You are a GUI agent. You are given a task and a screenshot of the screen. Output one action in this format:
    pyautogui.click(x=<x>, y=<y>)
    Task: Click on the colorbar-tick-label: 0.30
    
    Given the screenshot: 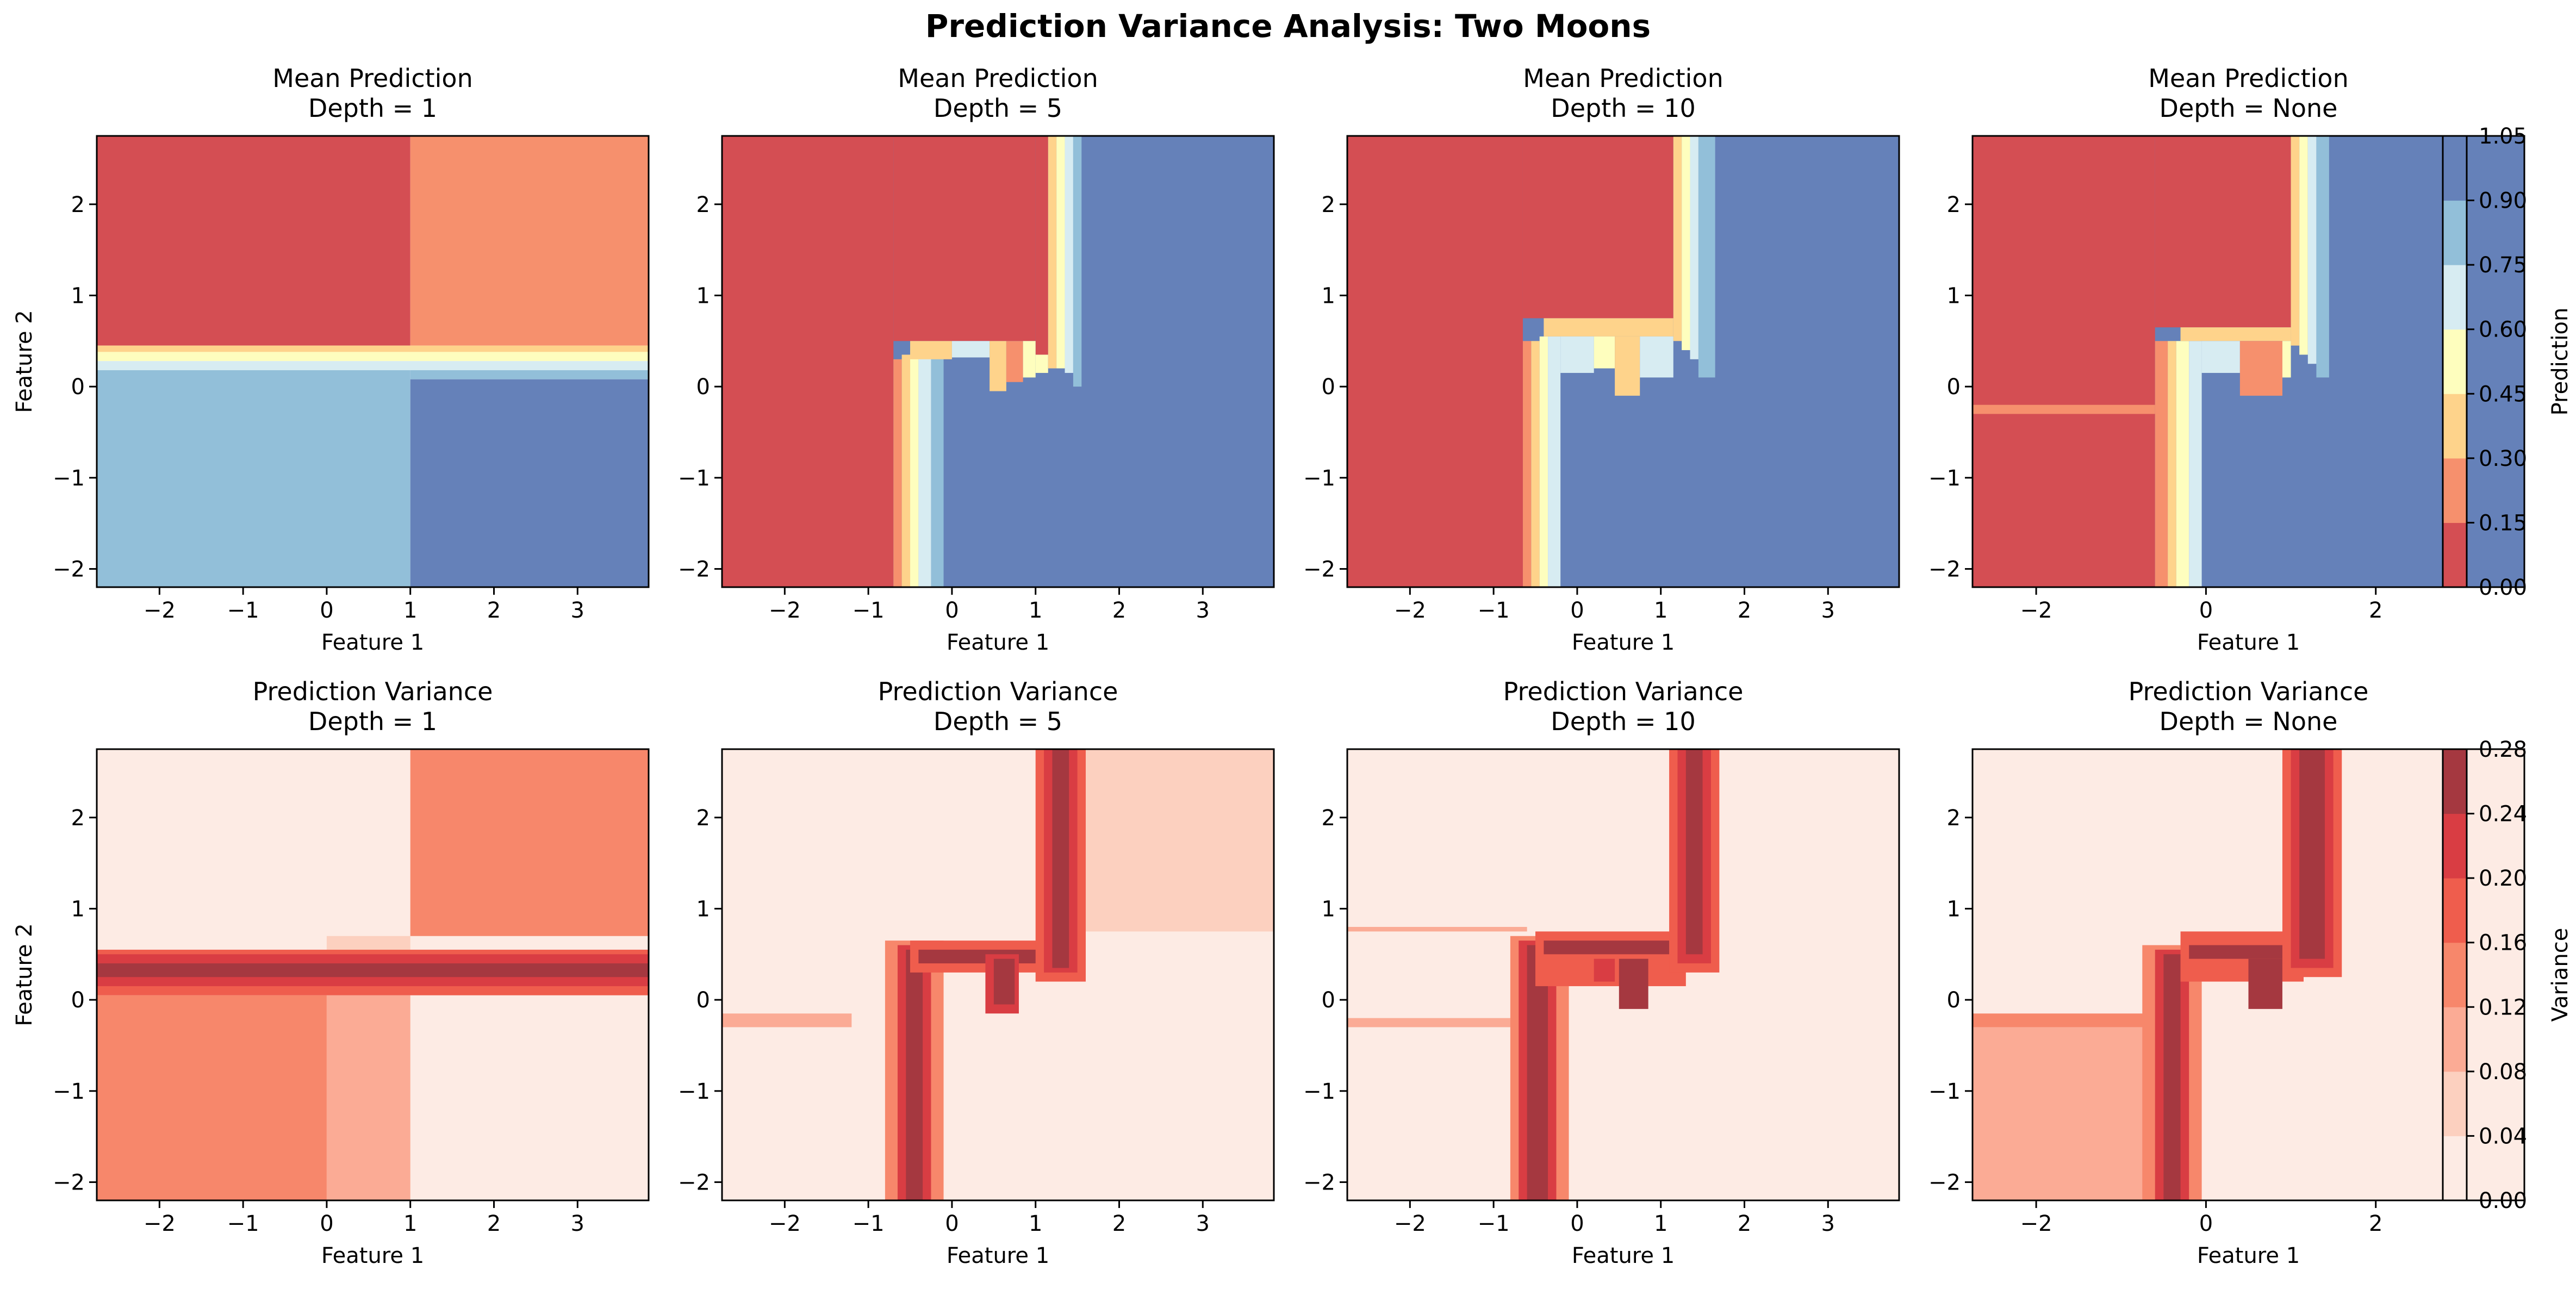 What is the action you would take?
    pyautogui.click(x=2503, y=458)
    